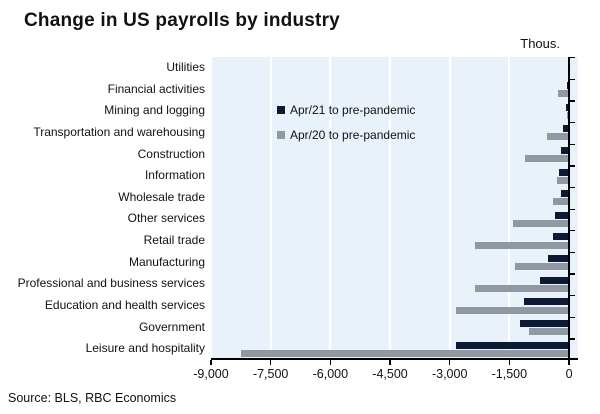  I want to click on x-tick-label: -6,000, so click(330, 374).